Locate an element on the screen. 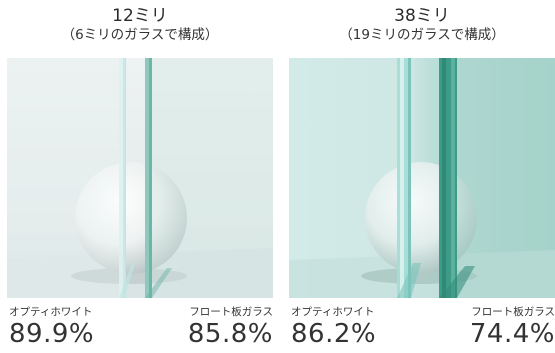  composition-subtitle: （6ミリのガラスで構成） is located at coordinates (140, 35).